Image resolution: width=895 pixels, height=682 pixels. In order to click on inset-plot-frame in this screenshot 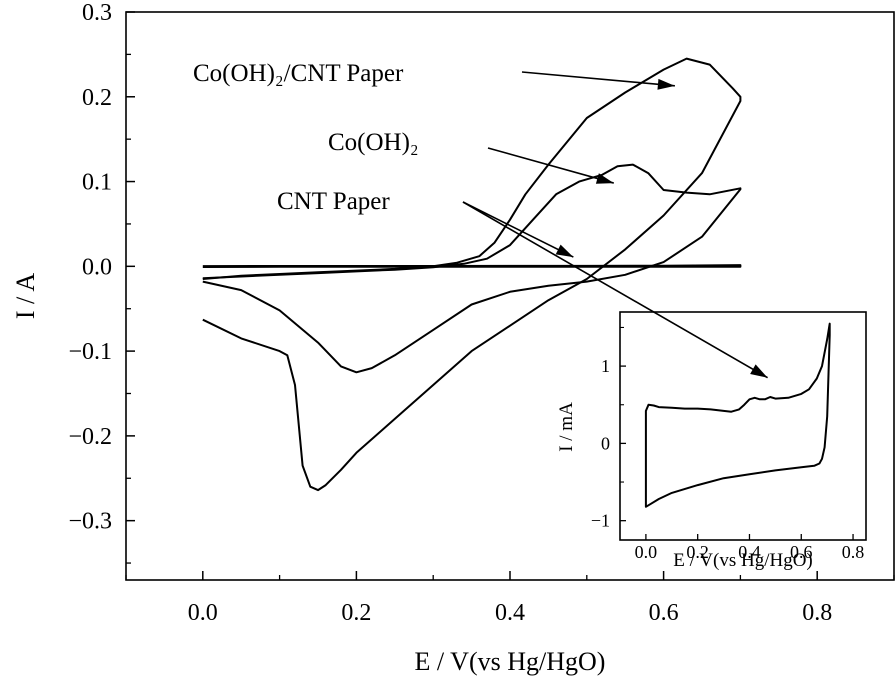, I will do `click(743, 426)`.